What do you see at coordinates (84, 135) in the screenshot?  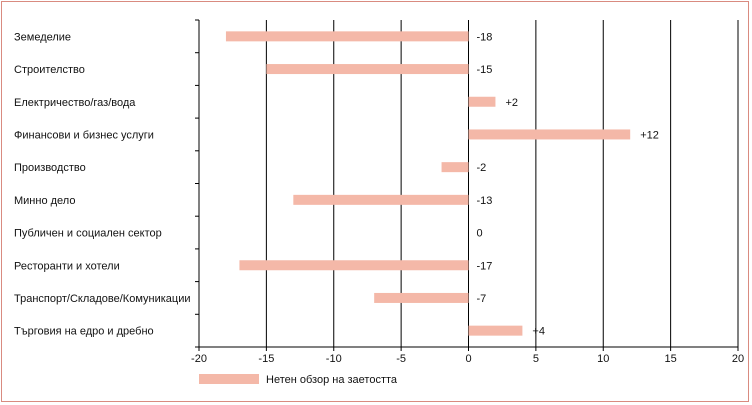 I see `category-label: Финансови и бизнес услуги` at bounding box center [84, 135].